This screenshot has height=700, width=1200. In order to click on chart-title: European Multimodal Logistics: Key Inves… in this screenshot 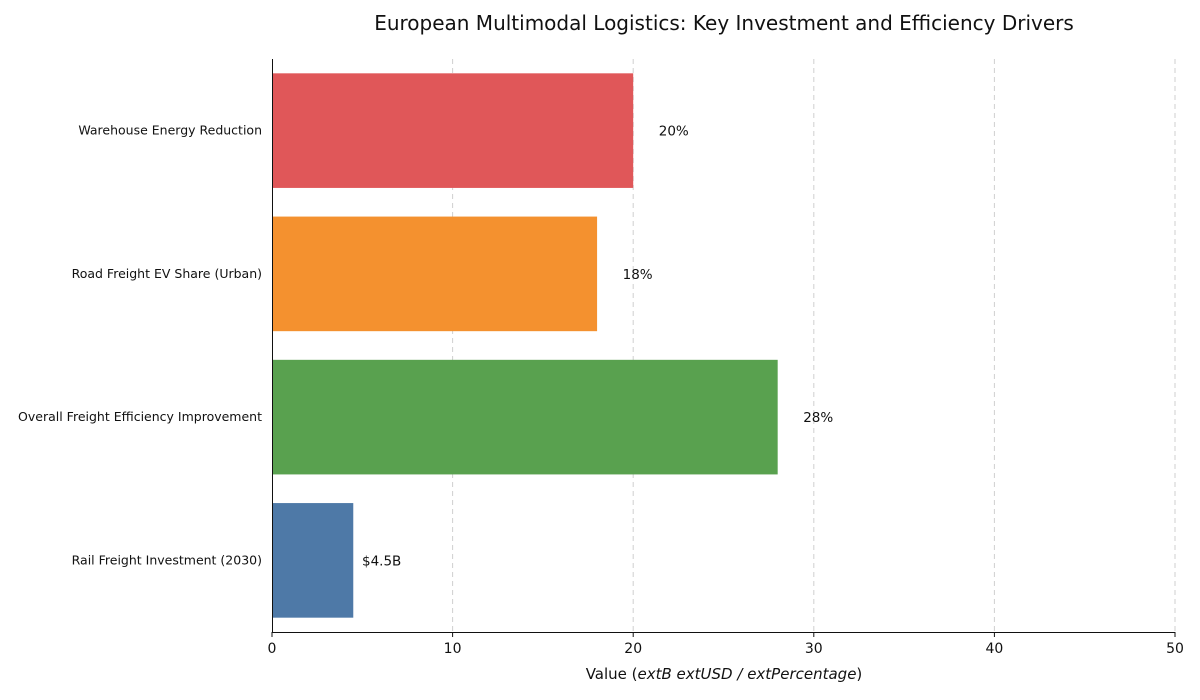, I will do `click(724, 23)`.